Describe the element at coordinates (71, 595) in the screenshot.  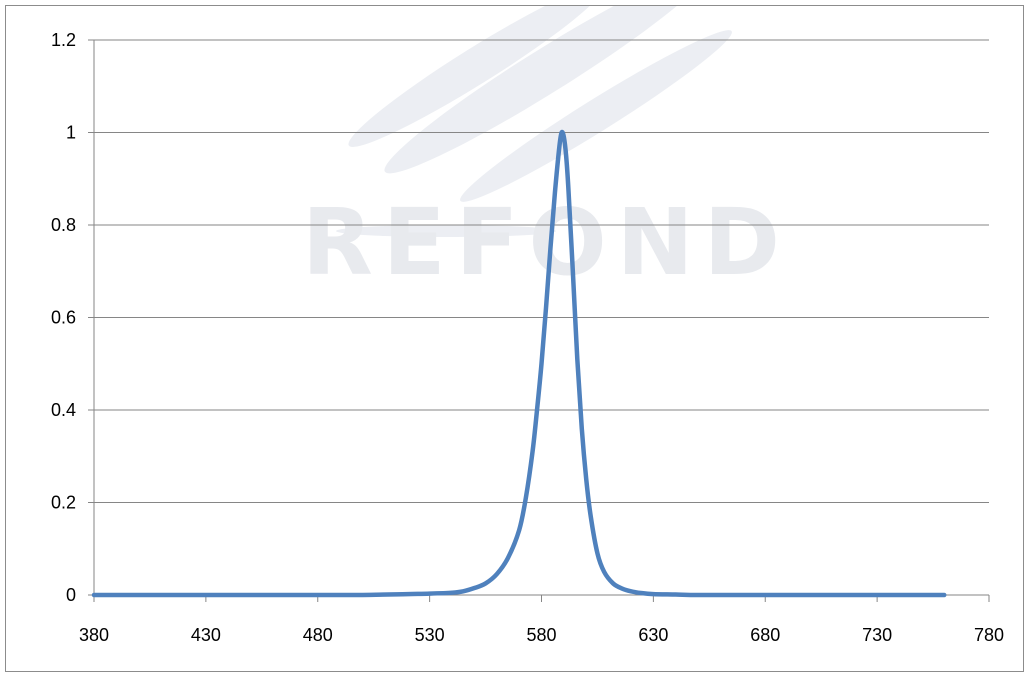
I see `y-tick-label: 0` at that location.